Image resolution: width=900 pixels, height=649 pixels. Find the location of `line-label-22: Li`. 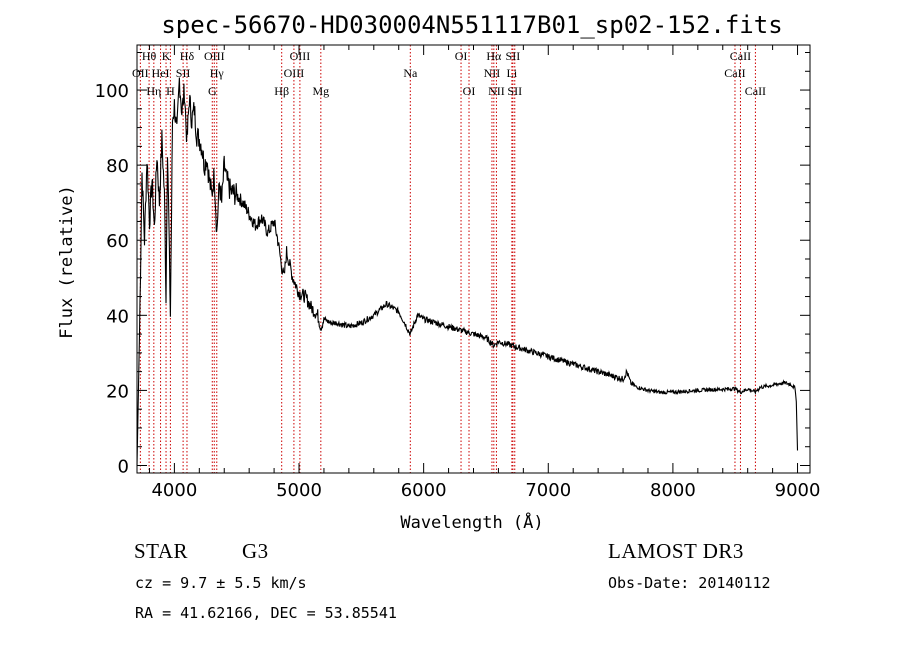

line-label-22: Li is located at coordinates (512, 73).